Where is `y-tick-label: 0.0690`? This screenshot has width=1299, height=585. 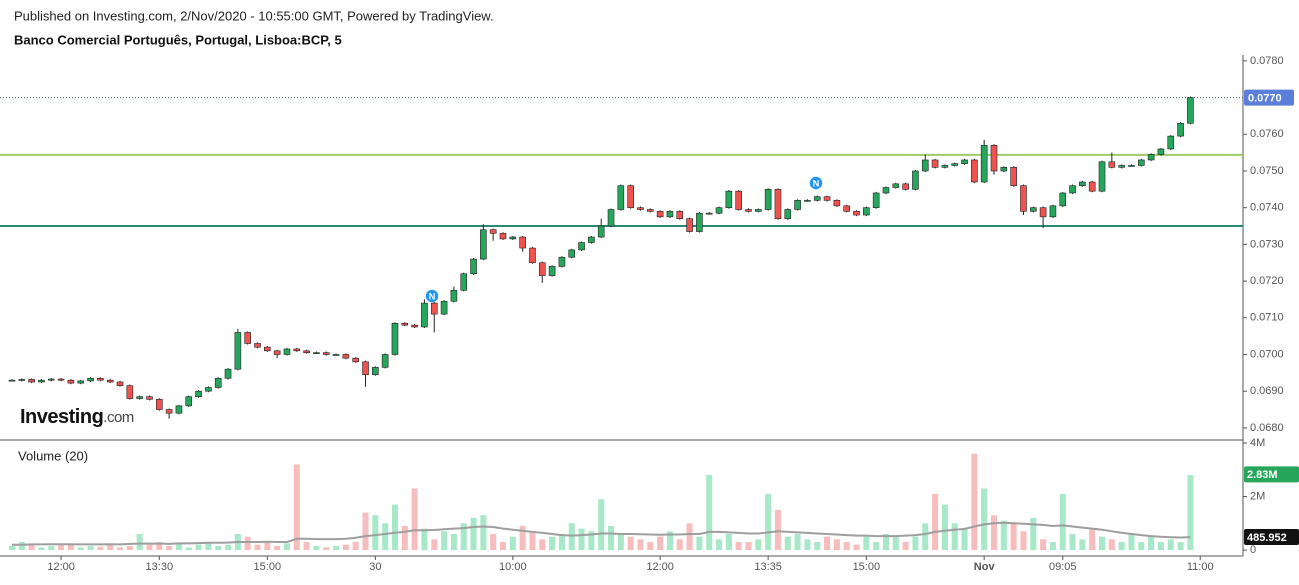 y-tick-label: 0.0690 is located at coordinates (1267, 391).